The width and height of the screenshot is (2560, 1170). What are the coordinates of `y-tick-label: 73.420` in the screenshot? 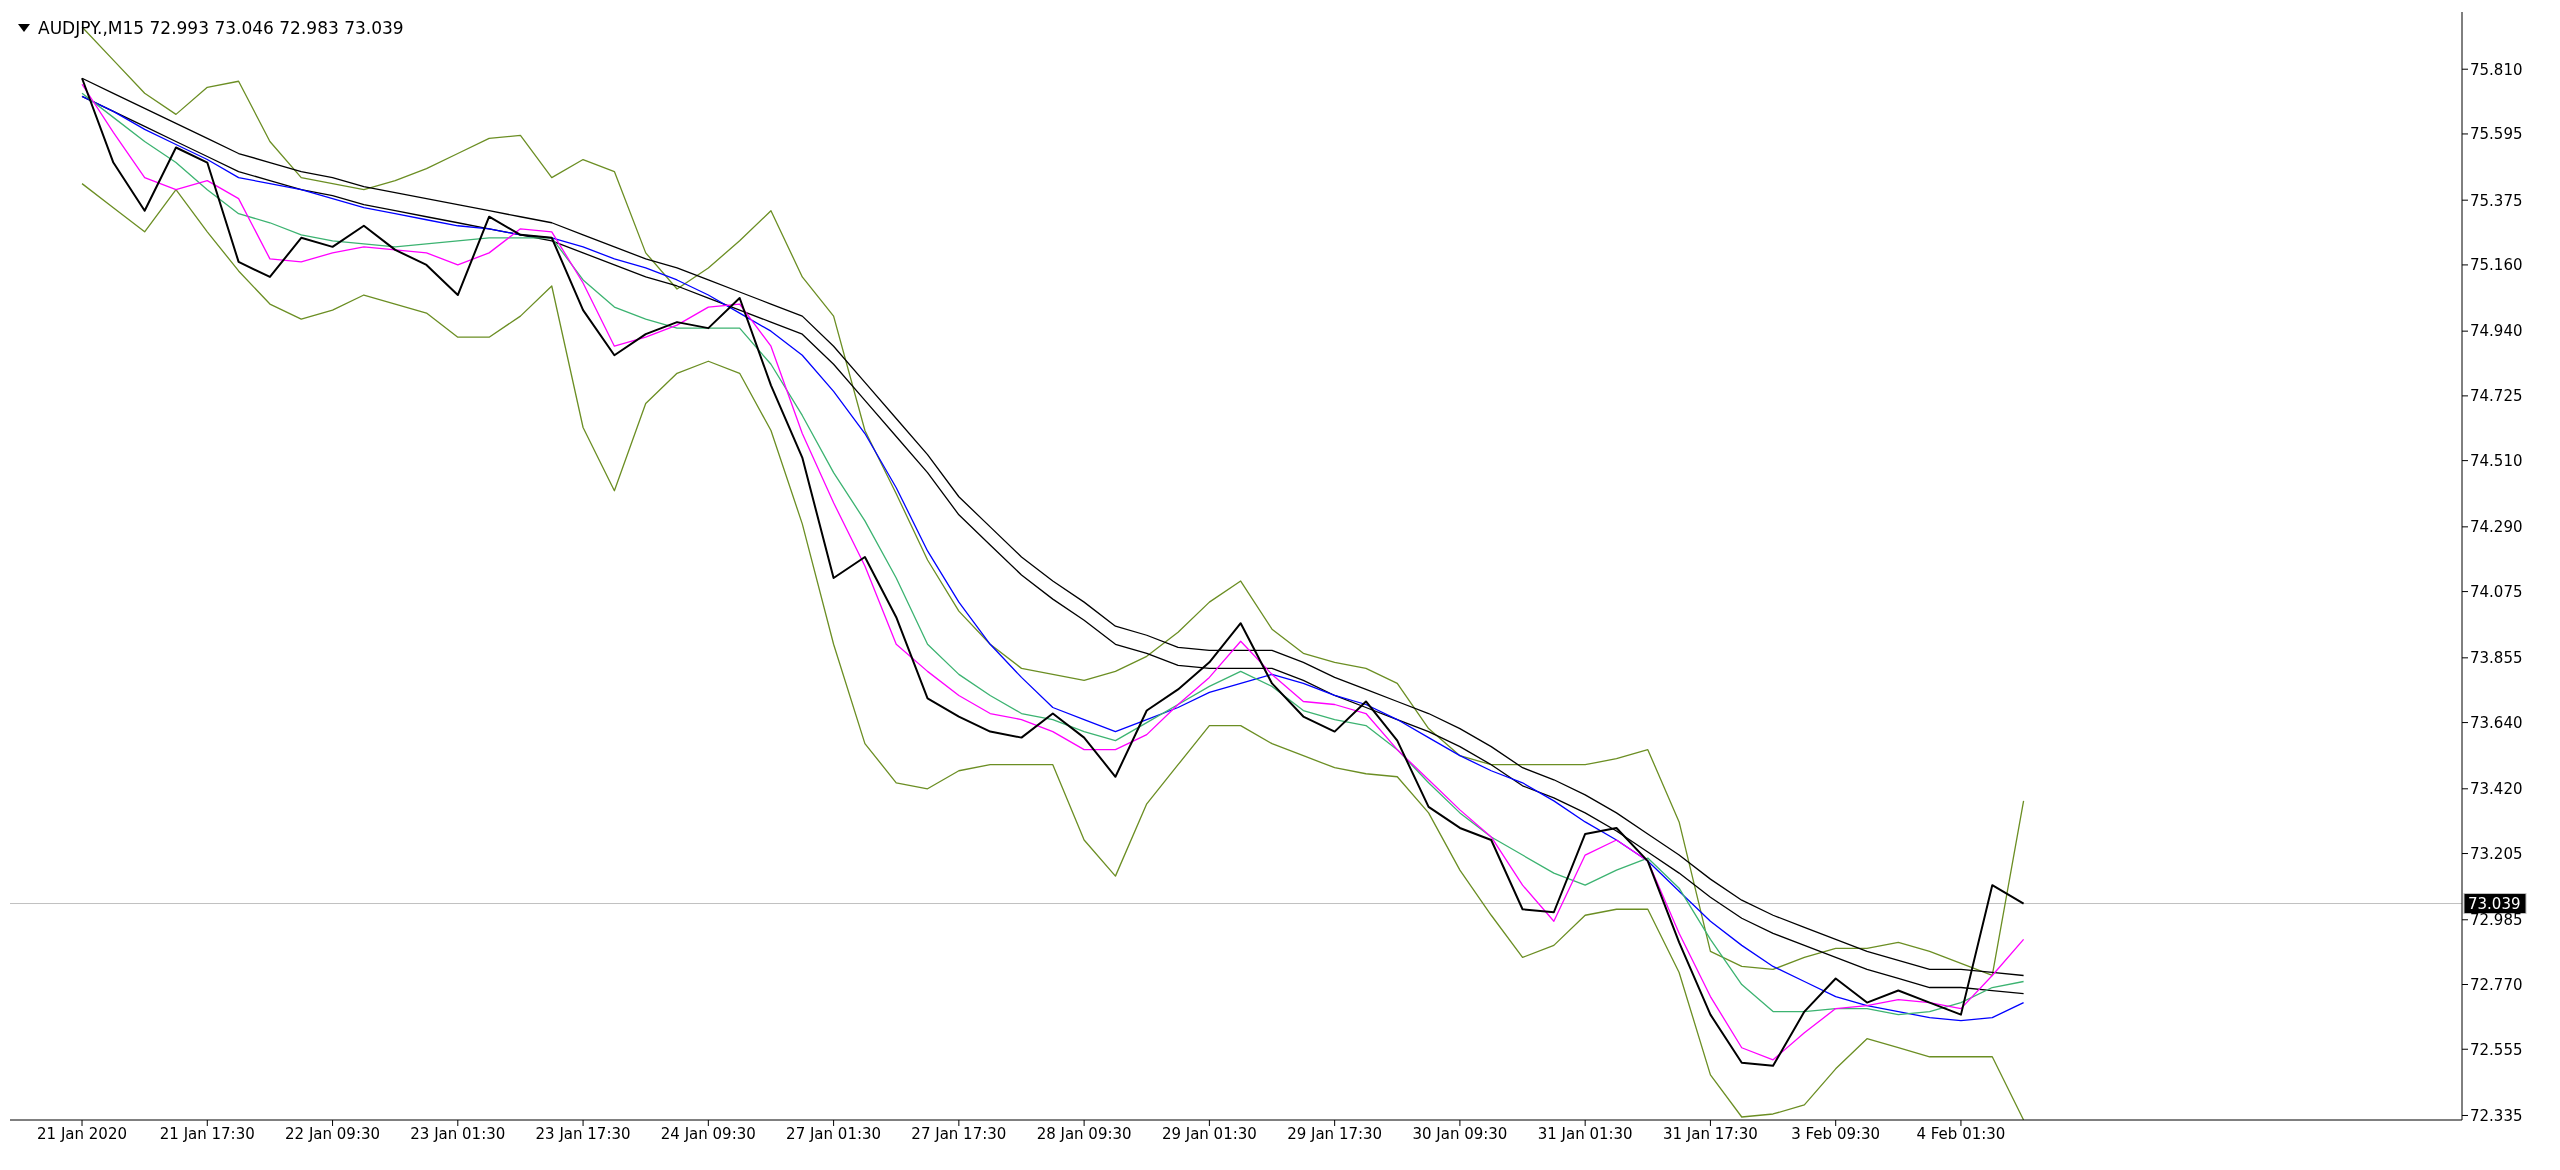 It's located at (2496, 789).